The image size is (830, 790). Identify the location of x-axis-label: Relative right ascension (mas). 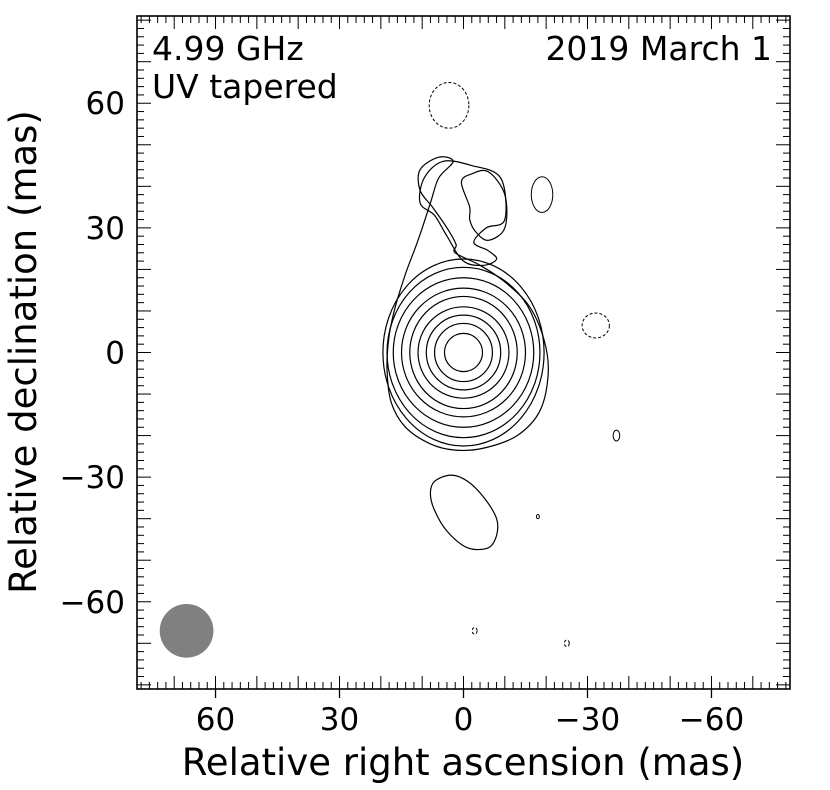
(463, 762).